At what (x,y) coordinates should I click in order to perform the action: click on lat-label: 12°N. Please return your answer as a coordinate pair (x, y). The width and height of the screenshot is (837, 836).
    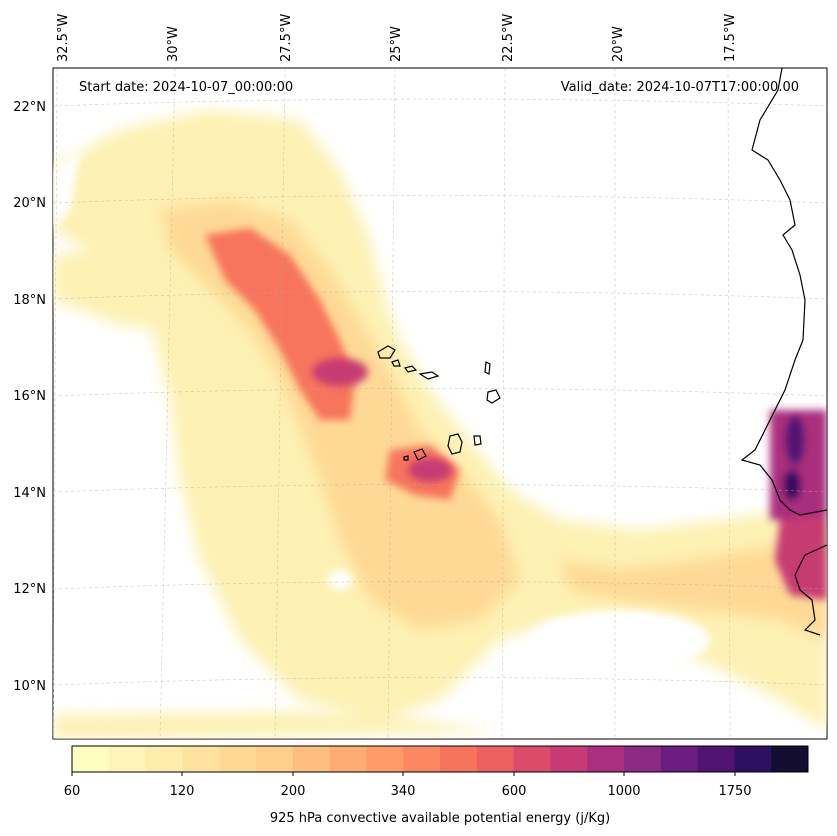
    Looking at the image, I should click on (29, 589).